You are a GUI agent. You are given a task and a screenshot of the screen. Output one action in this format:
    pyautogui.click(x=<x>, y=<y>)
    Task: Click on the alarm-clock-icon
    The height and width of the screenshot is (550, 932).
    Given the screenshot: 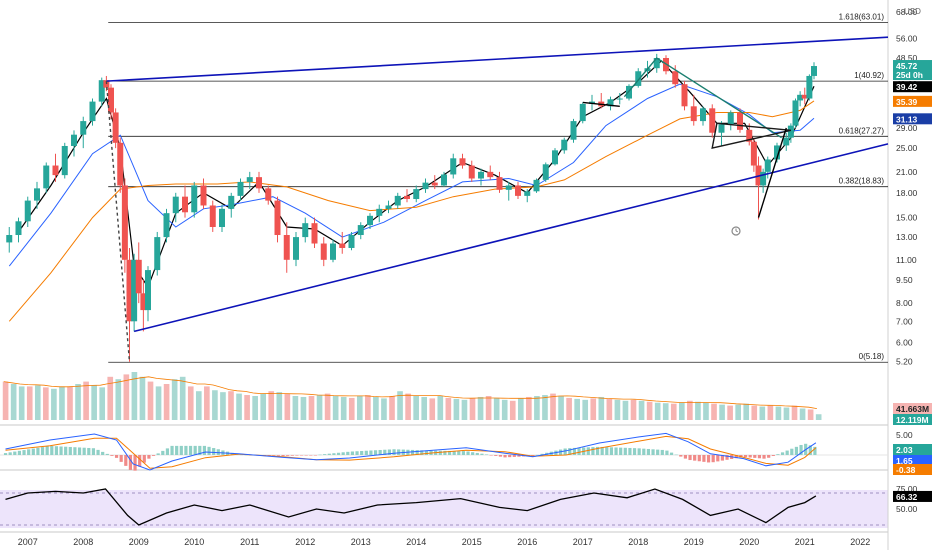 What is the action you would take?
    pyautogui.click(x=736, y=231)
    